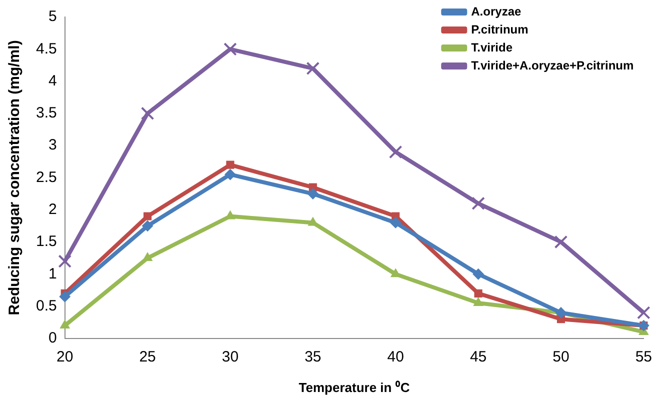 The image size is (662, 404). What do you see at coordinates (52, 17) in the screenshot?
I see `y-tick-label: 5` at bounding box center [52, 17].